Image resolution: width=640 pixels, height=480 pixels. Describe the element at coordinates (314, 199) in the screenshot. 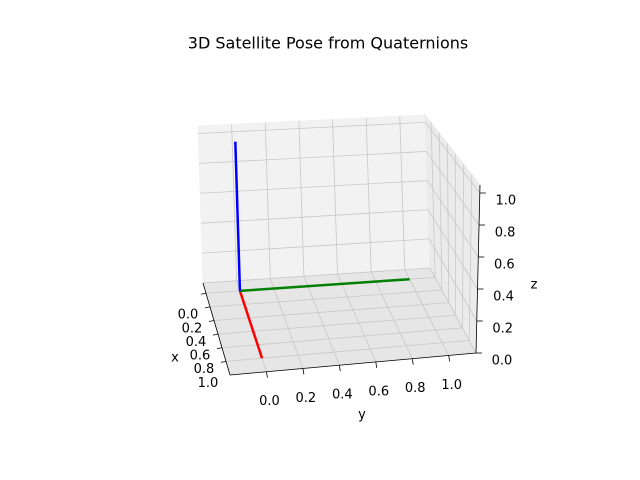

I see `back-pane` at that location.